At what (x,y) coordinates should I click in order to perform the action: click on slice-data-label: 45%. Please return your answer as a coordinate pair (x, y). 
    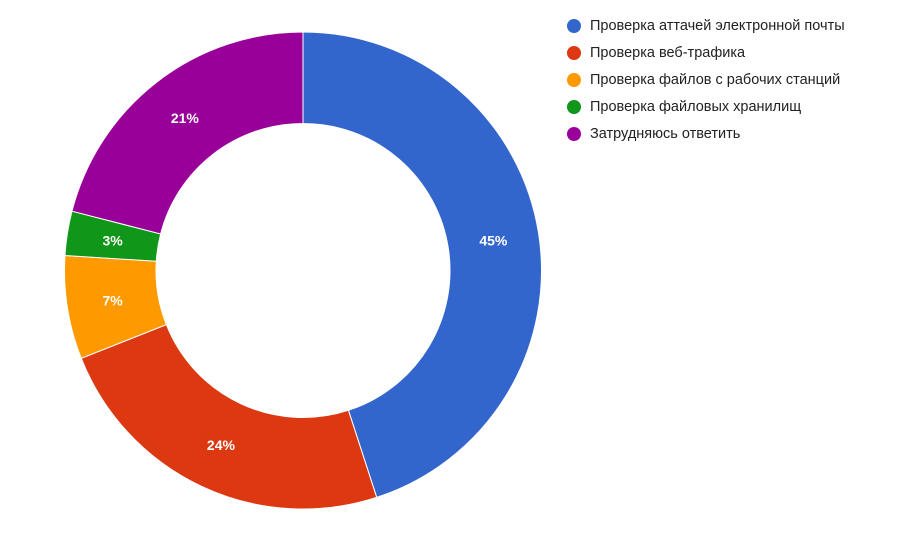
    Looking at the image, I should click on (493, 240).